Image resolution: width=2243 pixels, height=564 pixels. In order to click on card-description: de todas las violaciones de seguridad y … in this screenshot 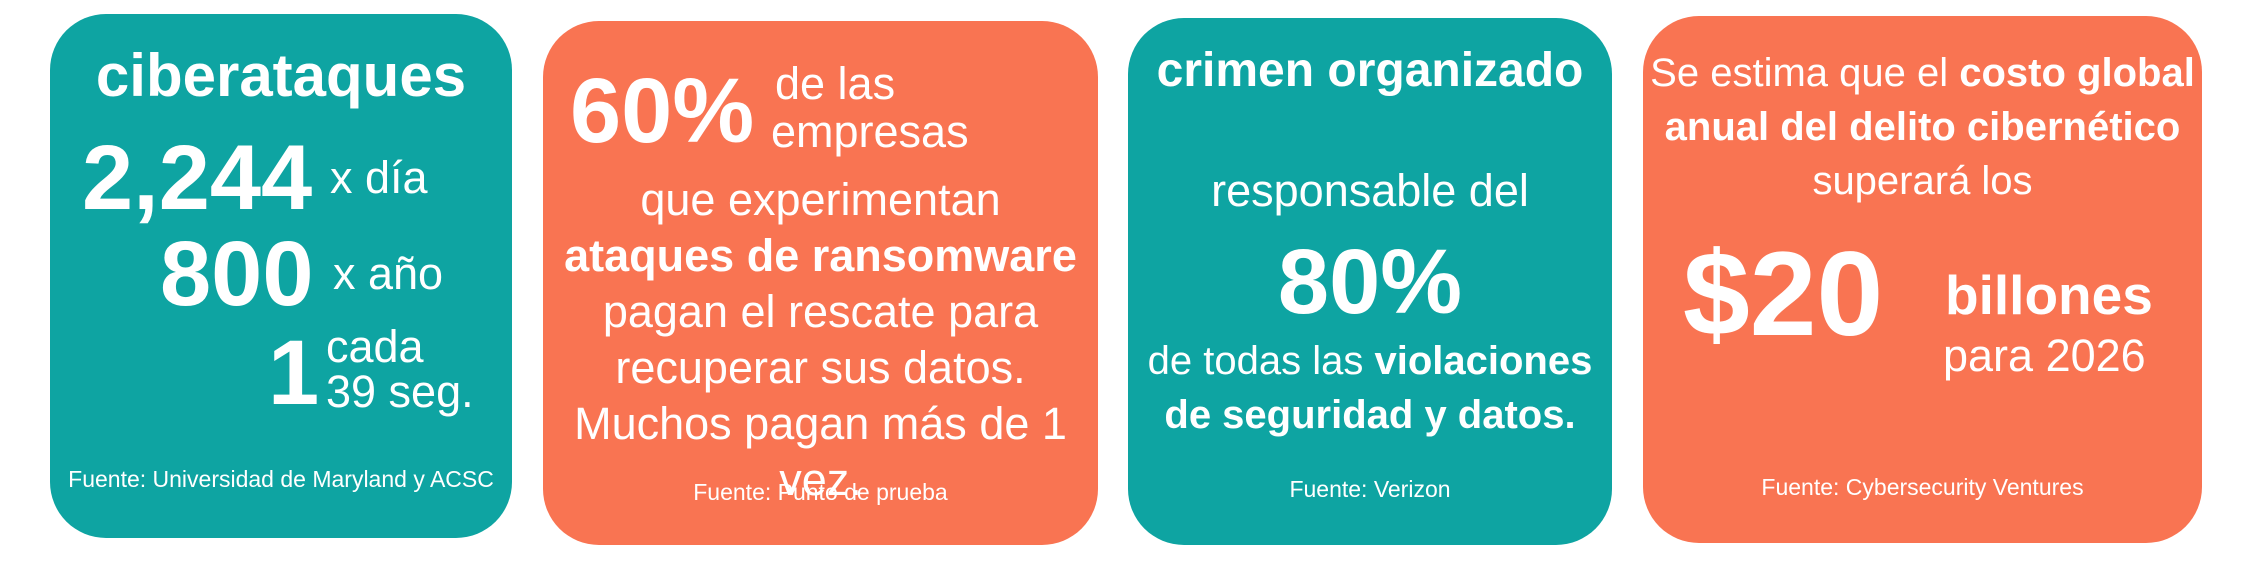, I will do `click(1370, 388)`.